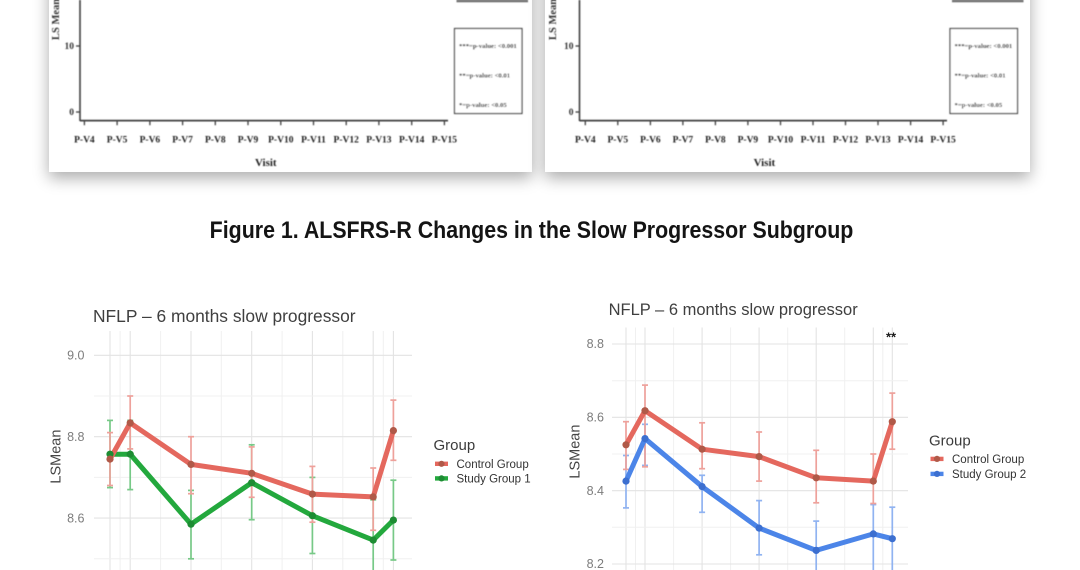  I want to click on svg-text: Study Group 2, so click(989, 475).